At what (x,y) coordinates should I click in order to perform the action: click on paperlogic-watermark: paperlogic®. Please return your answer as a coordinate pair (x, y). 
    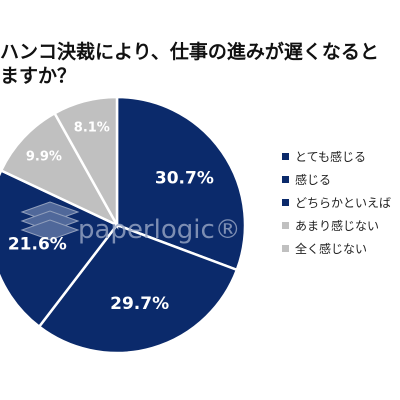
    Looking at the image, I should click on (130, 223).